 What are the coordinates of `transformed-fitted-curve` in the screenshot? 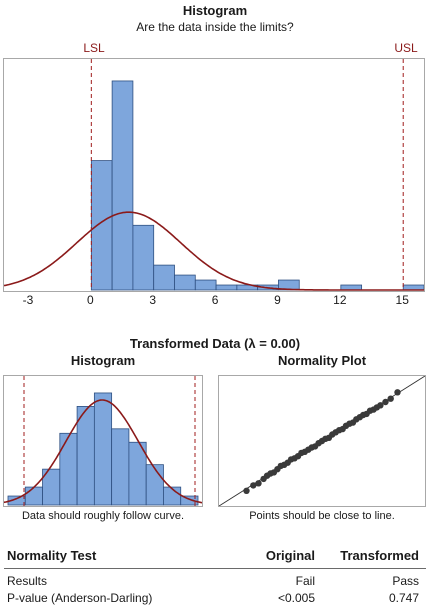 It's located at (103, 451).